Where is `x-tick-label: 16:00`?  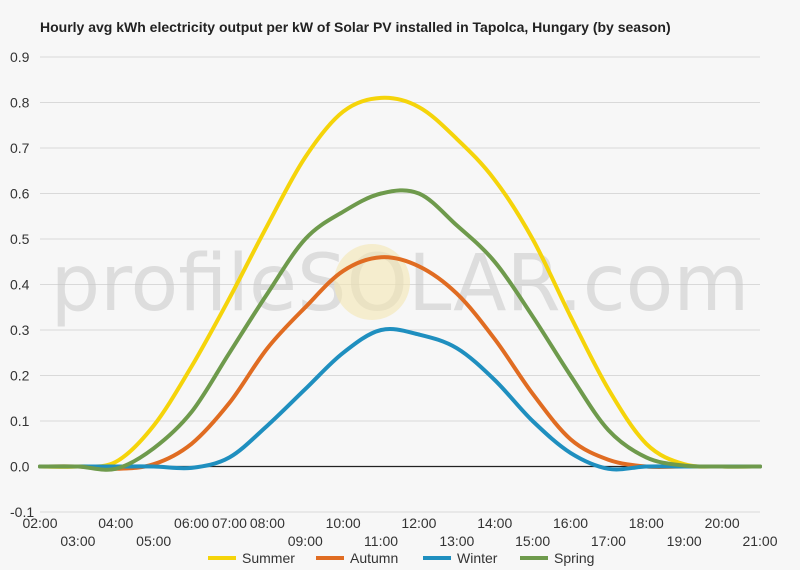
x-tick-label: 16:00 is located at coordinates (570, 523).